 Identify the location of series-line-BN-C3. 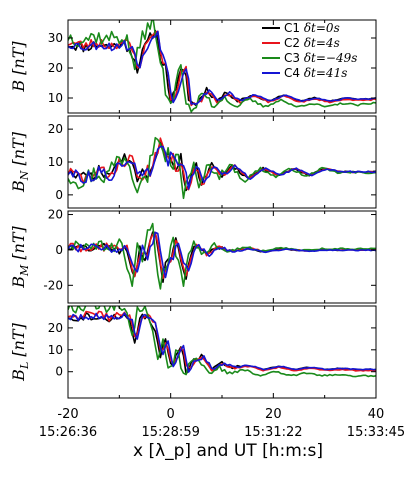
(222, 168).